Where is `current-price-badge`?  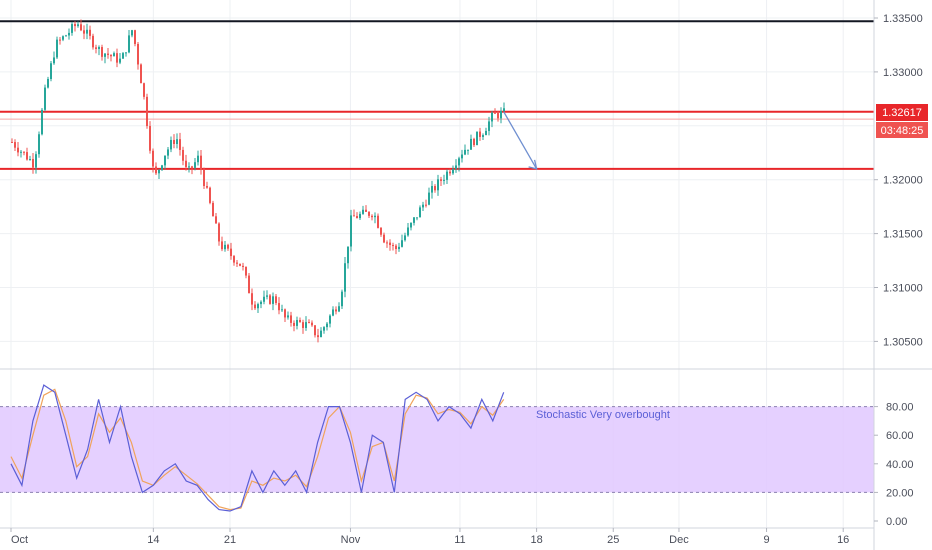
current-price-badge is located at coordinates (902, 112).